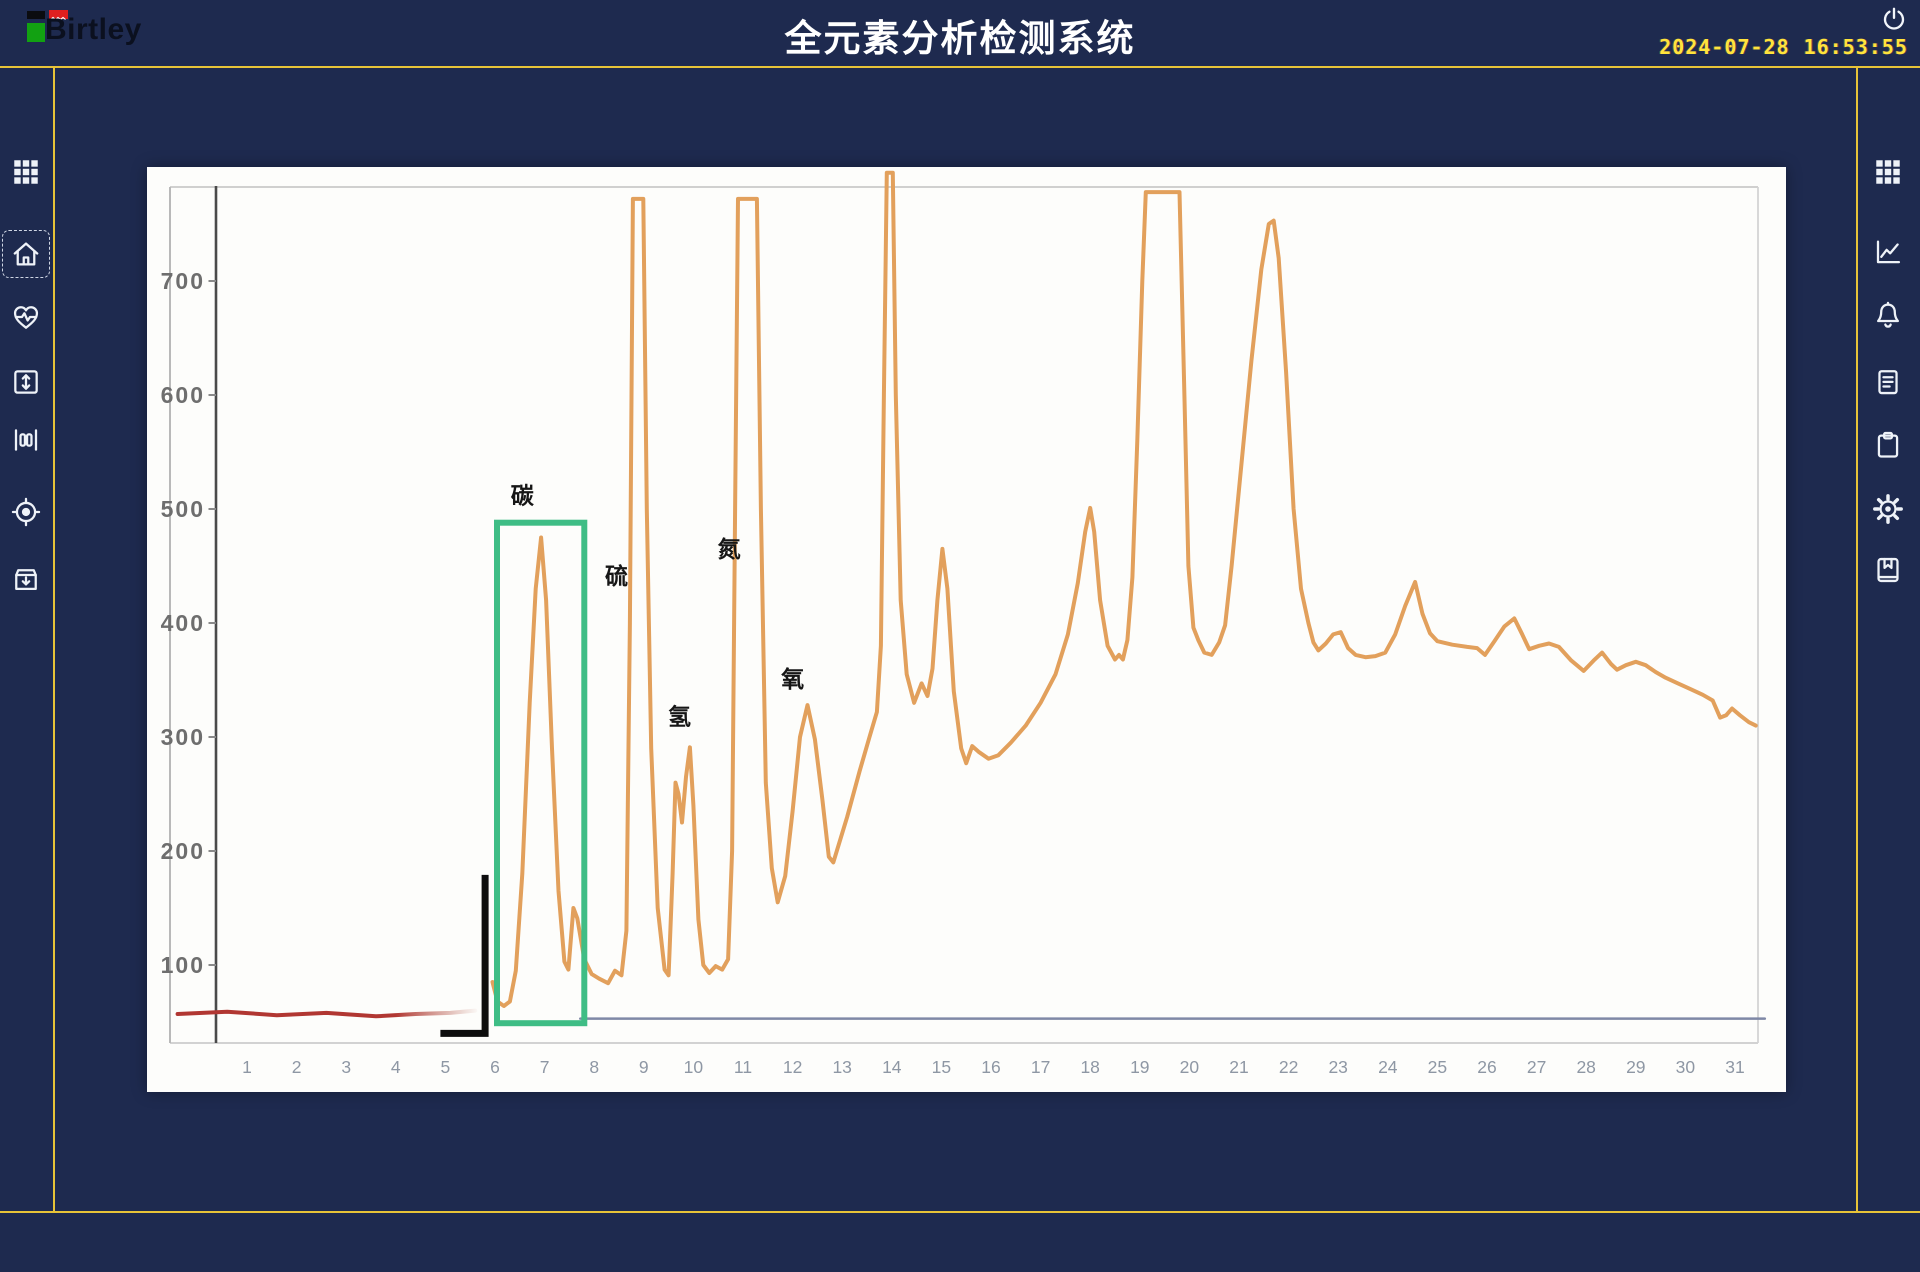 The height and width of the screenshot is (1272, 1920). I want to click on manual-book-icon, so click(1888, 570).